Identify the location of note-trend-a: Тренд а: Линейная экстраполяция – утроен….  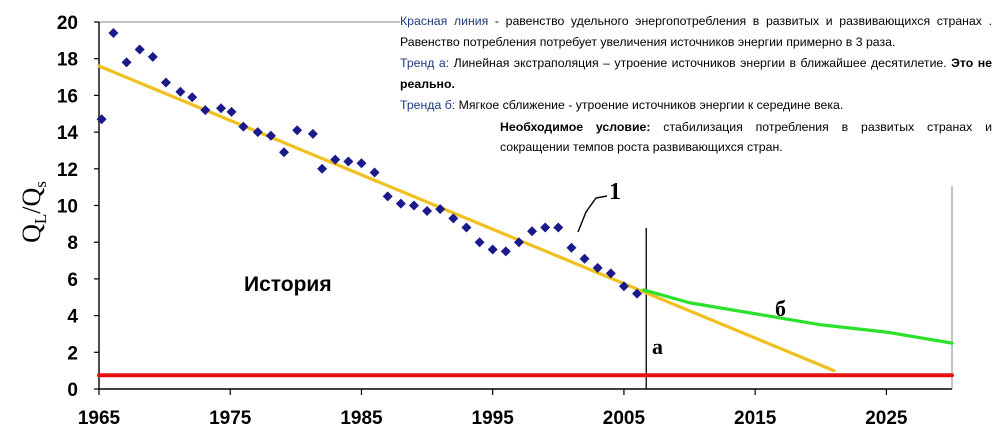
(696, 73).